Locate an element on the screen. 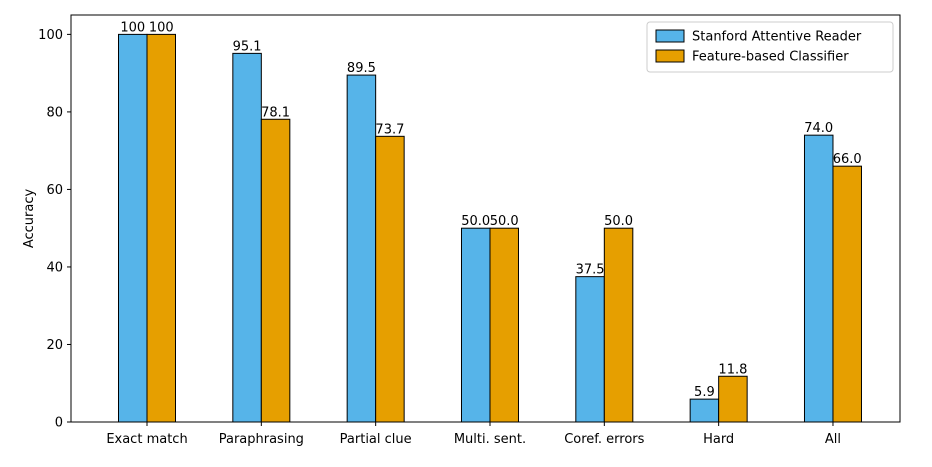  y-axis: 0 20 40 60 80 100 is located at coordinates (54, 229).